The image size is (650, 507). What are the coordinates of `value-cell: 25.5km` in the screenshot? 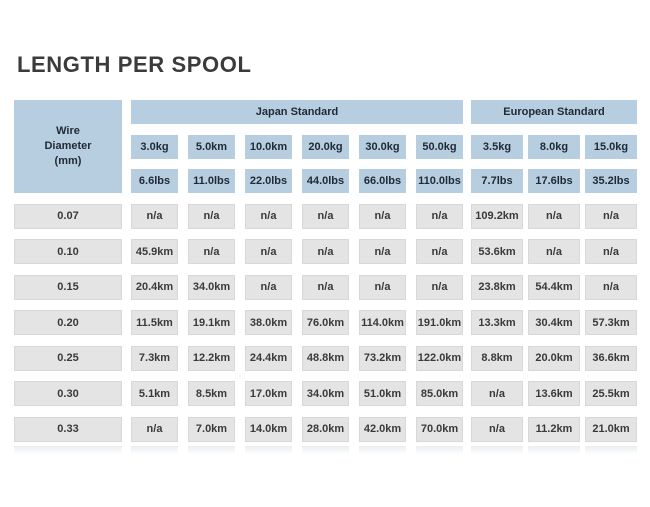 It's located at (611, 393).